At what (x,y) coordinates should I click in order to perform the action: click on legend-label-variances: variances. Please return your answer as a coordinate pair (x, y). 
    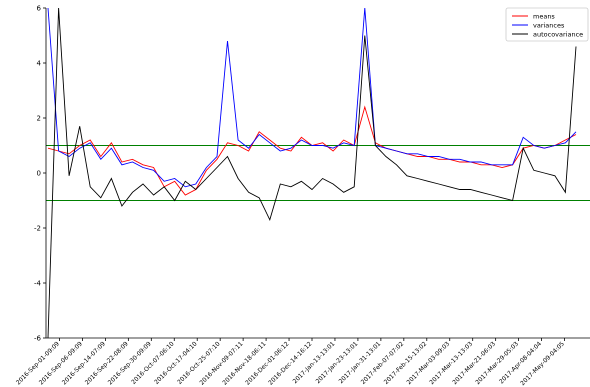
    Looking at the image, I should click on (549, 26).